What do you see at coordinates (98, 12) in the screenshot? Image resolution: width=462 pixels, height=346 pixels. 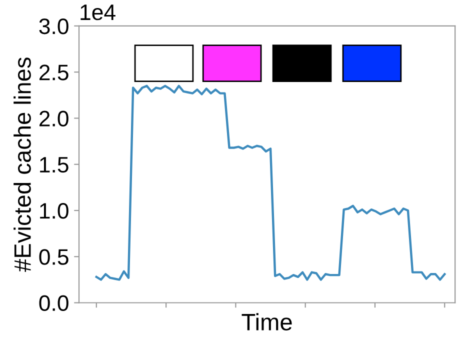 I see `text: 1e4` at bounding box center [98, 12].